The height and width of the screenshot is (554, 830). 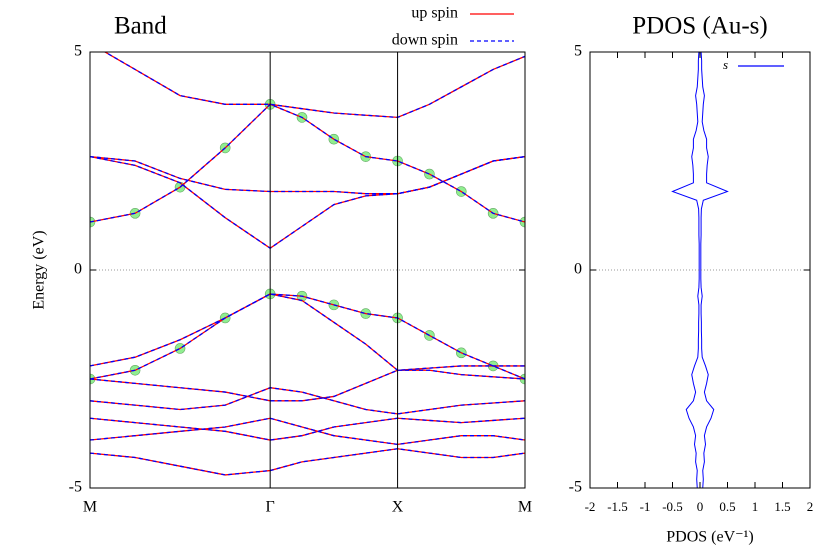 What do you see at coordinates (672, 506) in the screenshot?
I see `x-tick-label: -0.5` at bounding box center [672, 506].